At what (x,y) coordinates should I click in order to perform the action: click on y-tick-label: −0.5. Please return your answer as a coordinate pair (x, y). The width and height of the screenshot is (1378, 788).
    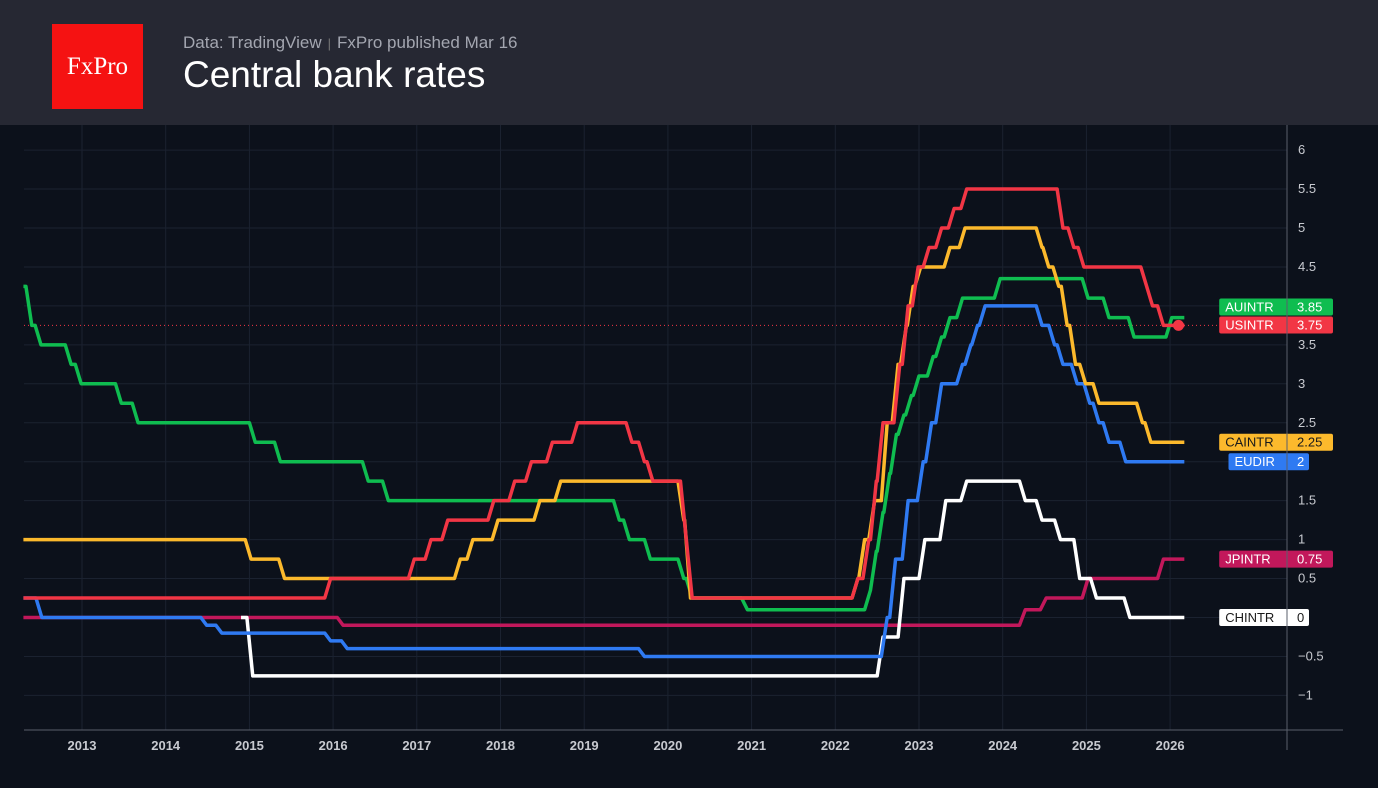
    Looking at the image, I should click on (1311, 655).